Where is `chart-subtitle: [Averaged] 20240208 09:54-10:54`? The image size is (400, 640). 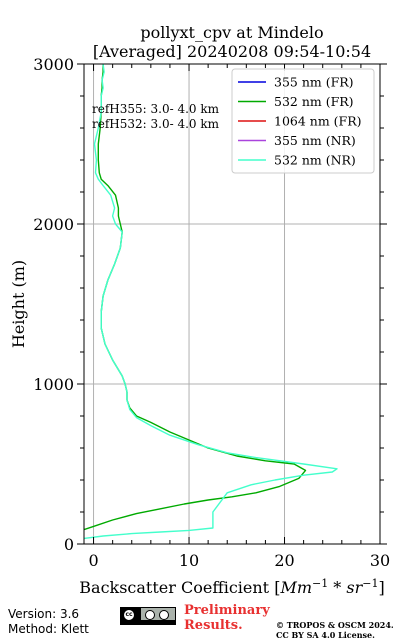
chart-subtitle: [Averaged] 20240208 09:54-10:54 is located at coordinates (232, 51).